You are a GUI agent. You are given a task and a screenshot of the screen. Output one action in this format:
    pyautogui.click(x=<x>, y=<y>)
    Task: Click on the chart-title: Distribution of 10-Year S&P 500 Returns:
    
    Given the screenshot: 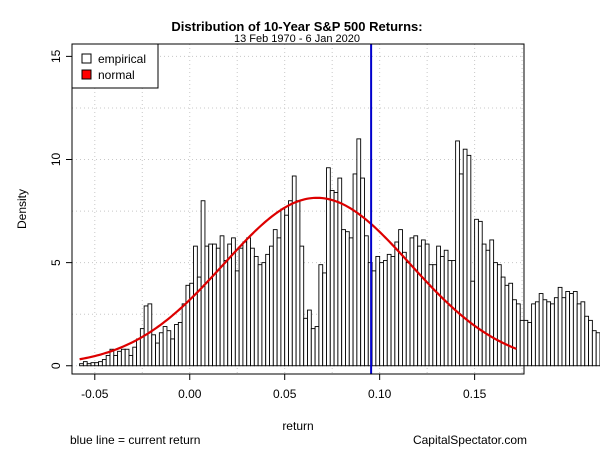 What is the action you would take?
    pyautogui.click(x=296, y=26)
    